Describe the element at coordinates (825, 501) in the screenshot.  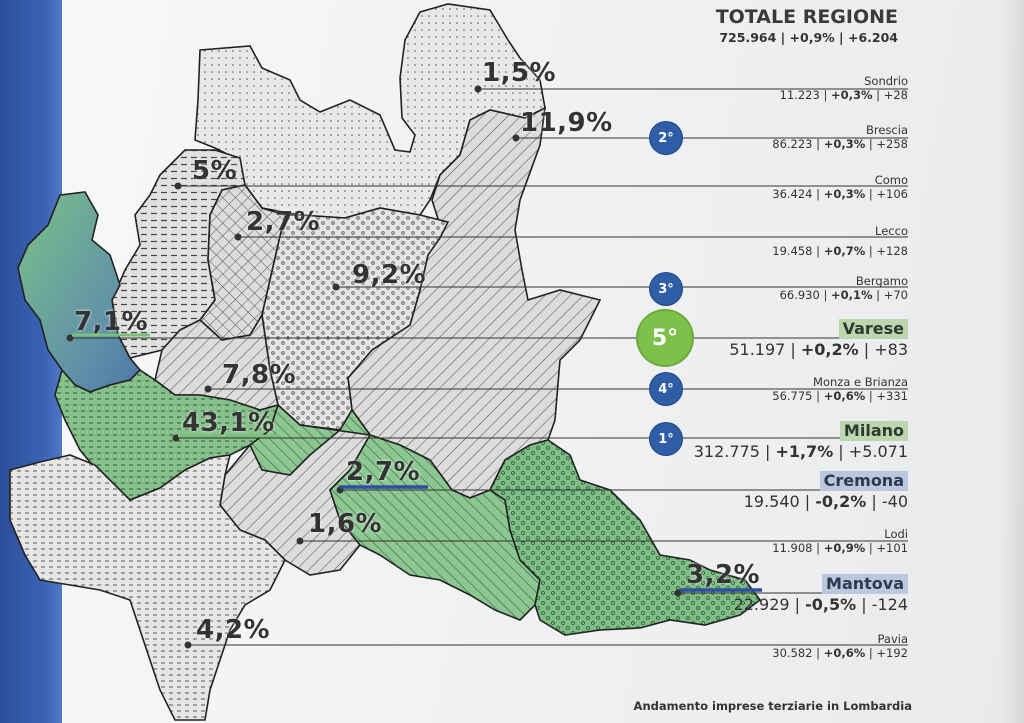
I see `province-values: 19.540 | -0,2% | -40` at that location.